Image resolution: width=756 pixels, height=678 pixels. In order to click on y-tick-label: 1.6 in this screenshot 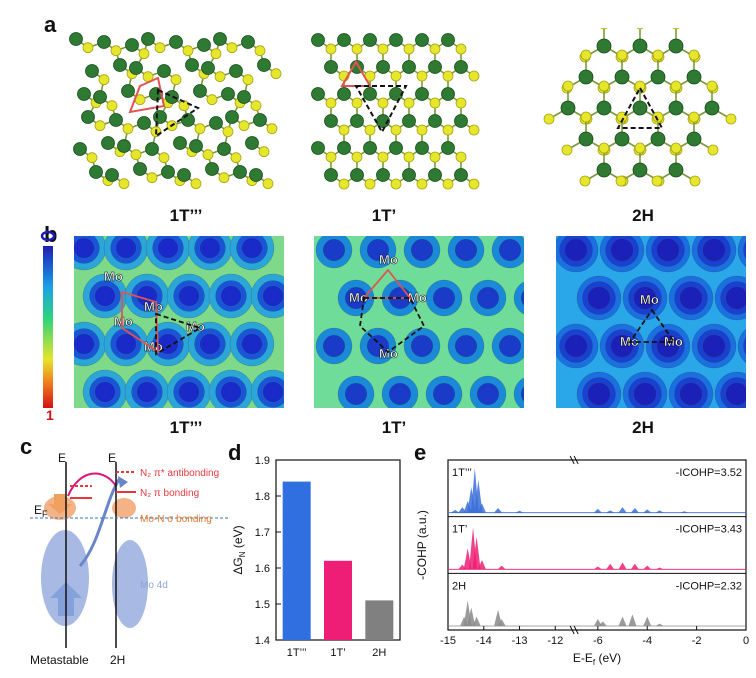, I will do `click(262, 569)`.